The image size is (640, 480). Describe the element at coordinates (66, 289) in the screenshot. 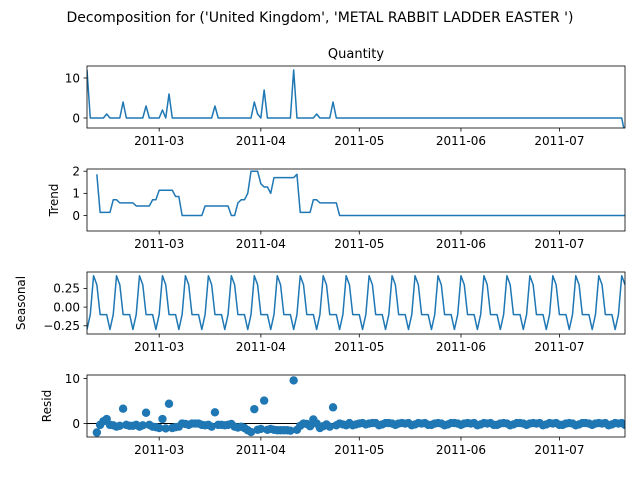

I see `y-tick-label: 0.25` at that location.